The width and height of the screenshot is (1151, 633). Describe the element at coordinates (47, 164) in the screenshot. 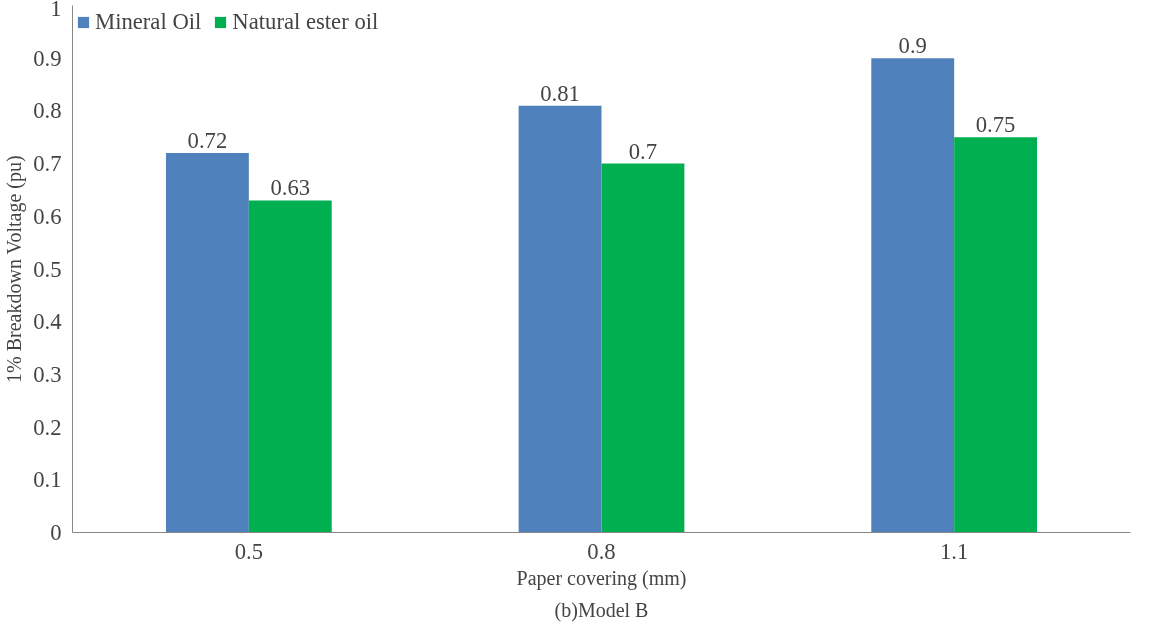

I see `y-tick-label: 0.7` at that location.